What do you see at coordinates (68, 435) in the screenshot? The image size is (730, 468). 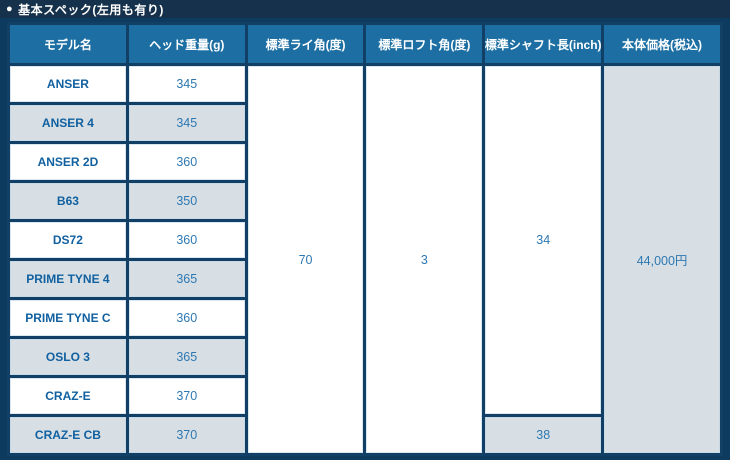 I see `model-cell: CRAZ-E CB` at bounding box center [68, 435].